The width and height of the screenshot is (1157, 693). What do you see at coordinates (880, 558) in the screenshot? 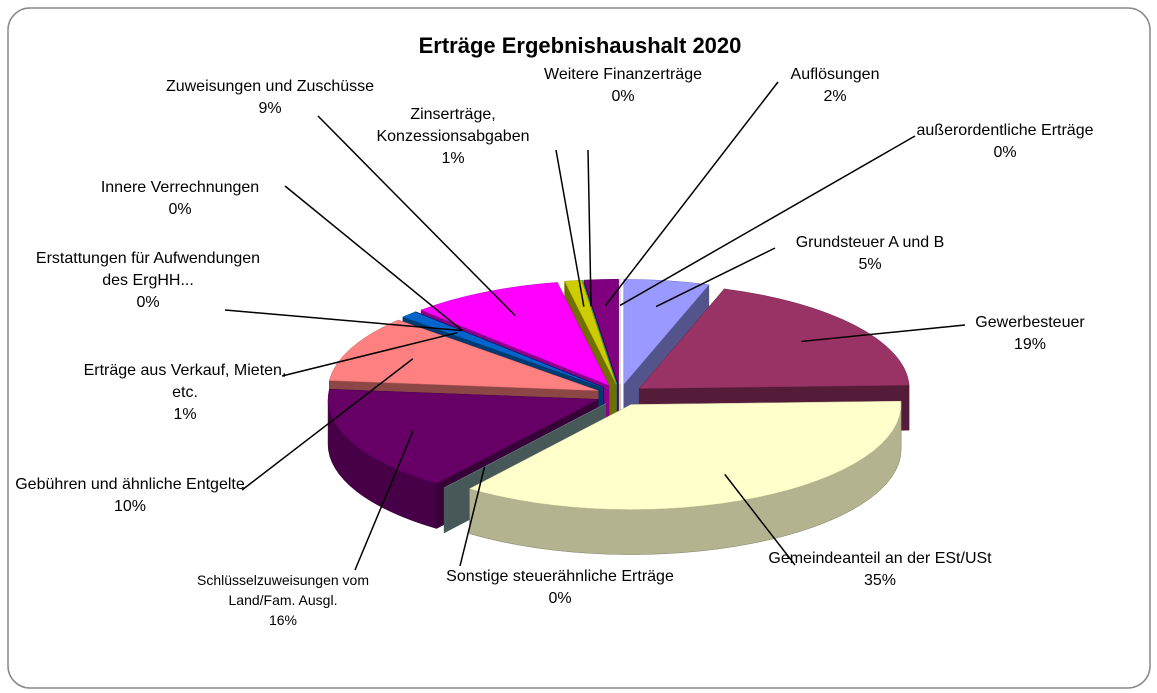
I see `category-label: Gemeindeanteil an der ESt/USt` at bounding box center [880, 558].